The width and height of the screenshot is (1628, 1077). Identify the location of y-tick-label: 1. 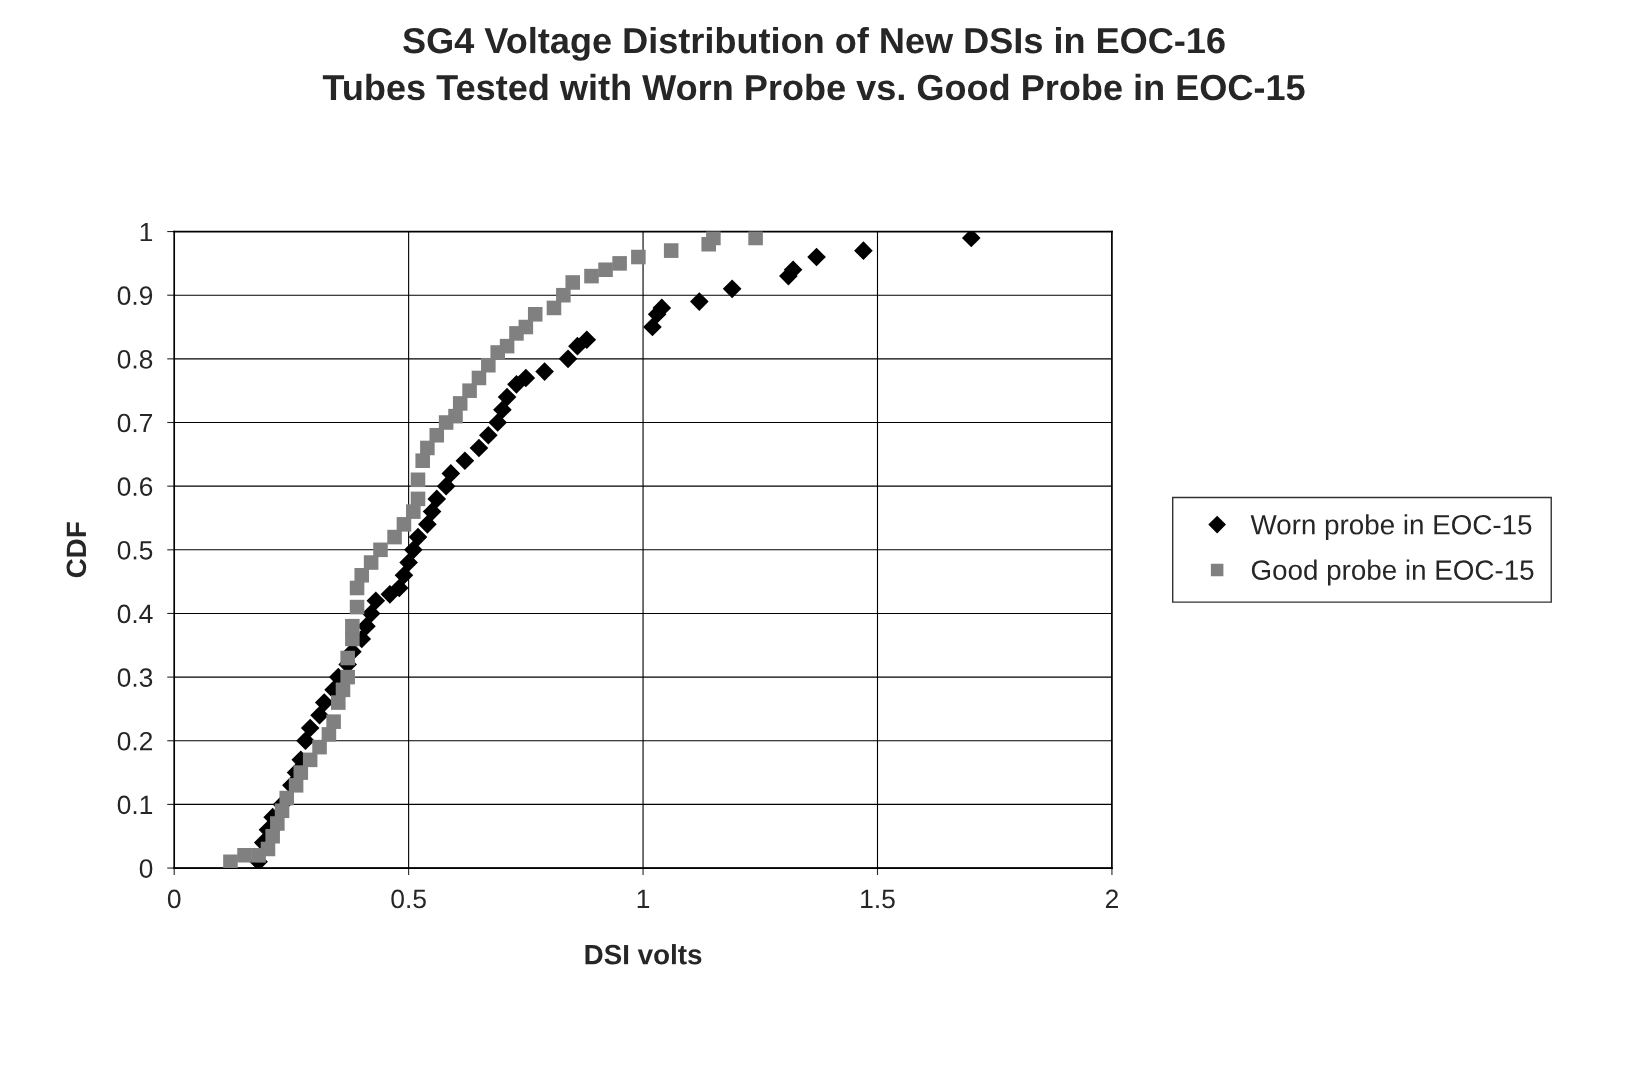
(146, 232).